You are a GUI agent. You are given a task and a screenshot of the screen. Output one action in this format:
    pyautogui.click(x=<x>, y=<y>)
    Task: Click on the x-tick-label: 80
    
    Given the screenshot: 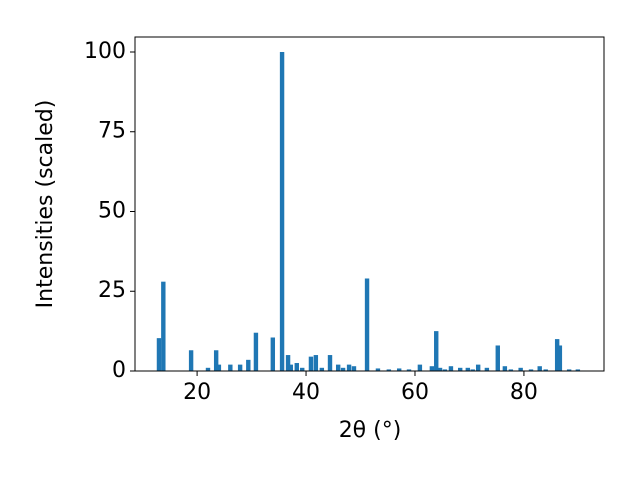 What is the action you would take?
    pyautogui.click(x=524, y=392)
    